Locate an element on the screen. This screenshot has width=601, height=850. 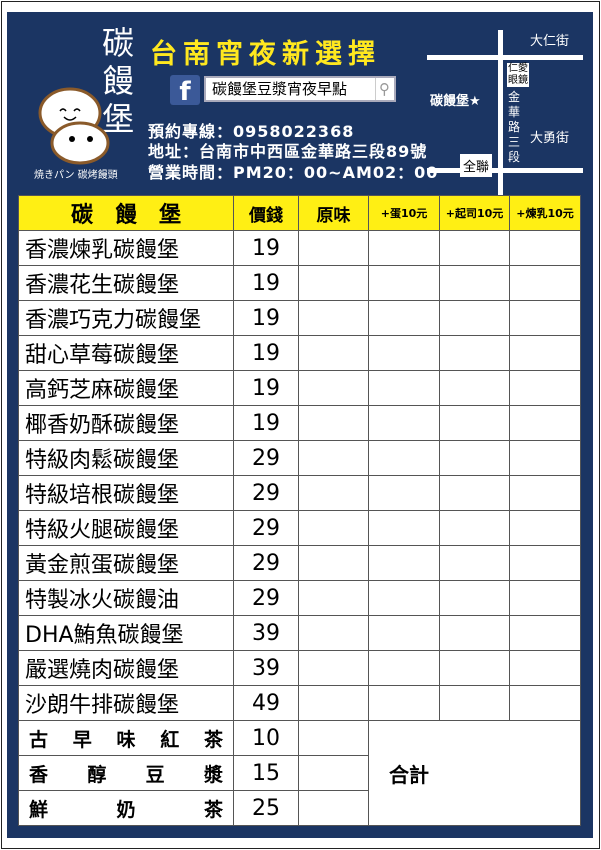
brand-char: 碳 is located at coordinates (117, 43).